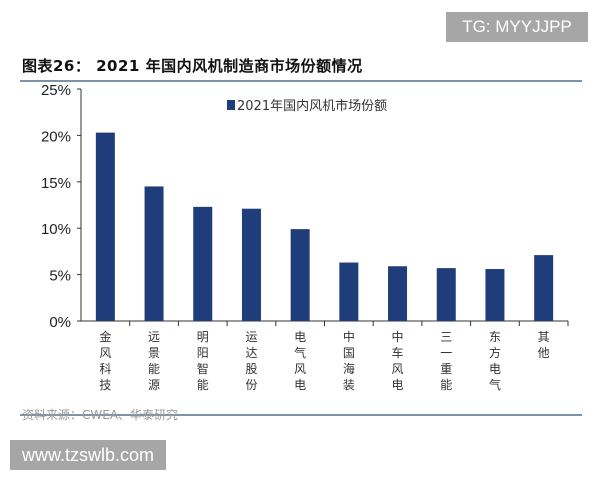  What do you see at coordinates (301, 81) in the screenshot?
I see `top-rule` at bounding box center [301, 81].